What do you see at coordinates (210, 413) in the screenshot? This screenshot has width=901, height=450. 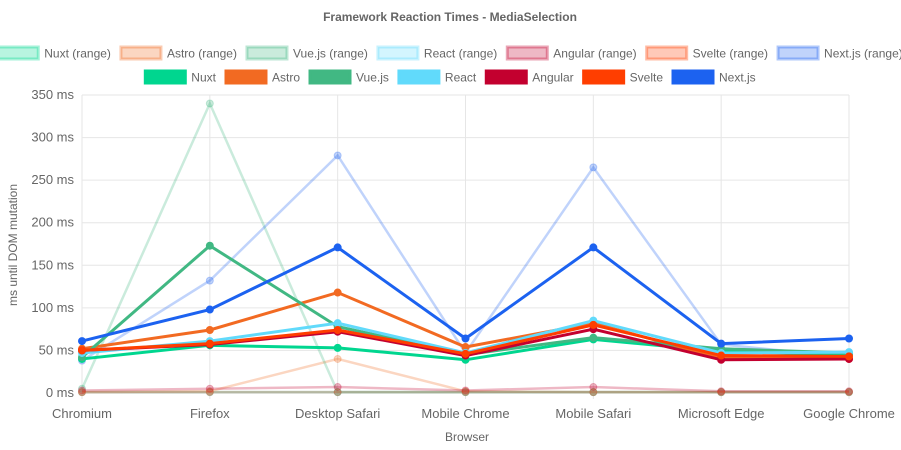 I see `x-tick-label: Firefox` at bounding box center [210, 413].